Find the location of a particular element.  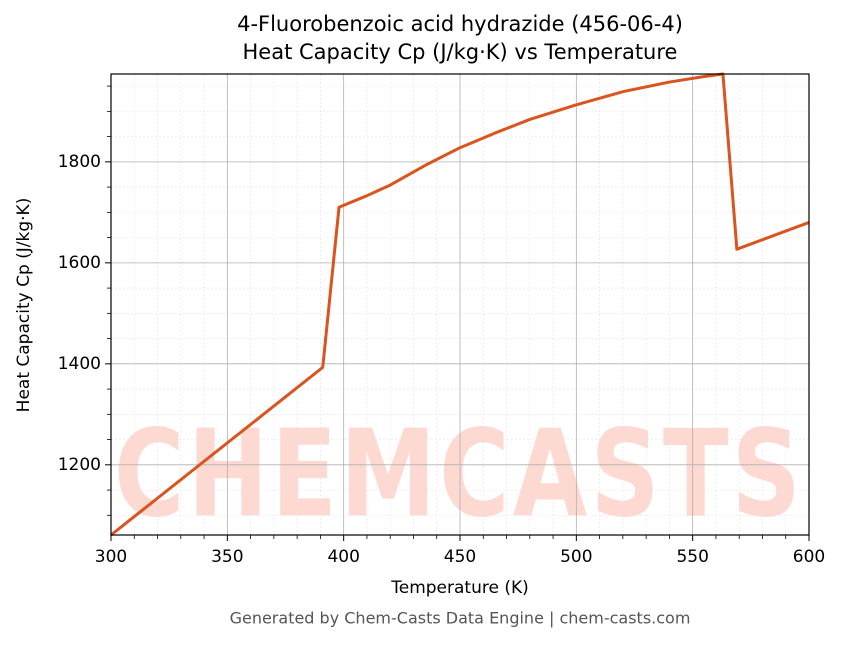

x-tick-label: 350 is located at coordinates (227, 557).